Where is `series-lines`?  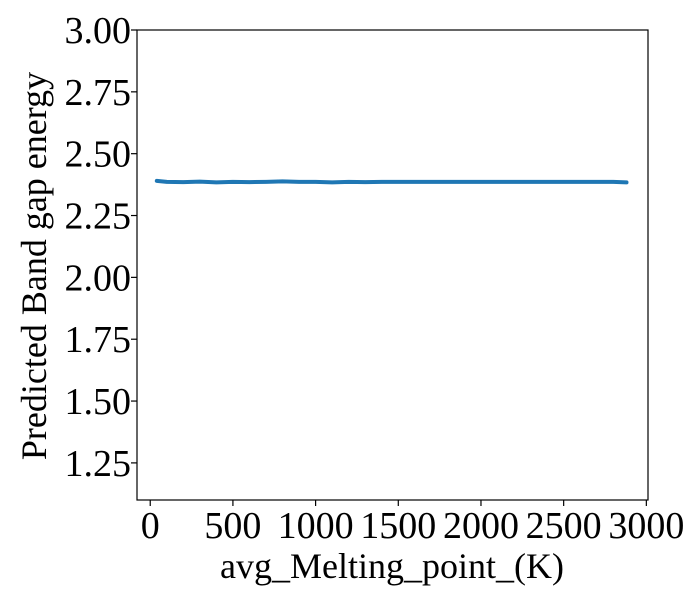
series-lines is located at coordinates (391, 181).